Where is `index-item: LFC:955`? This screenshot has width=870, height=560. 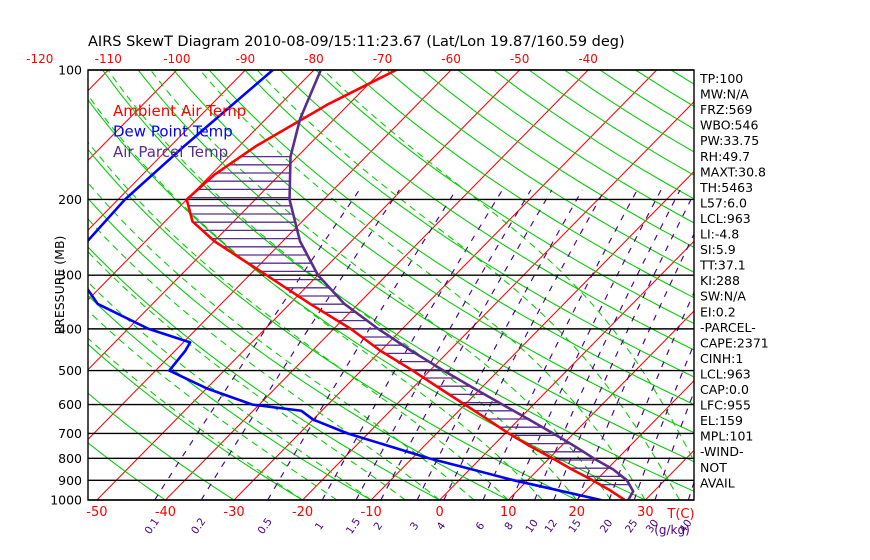
index-item: LFC:955 is located at coordinates (725, 405).